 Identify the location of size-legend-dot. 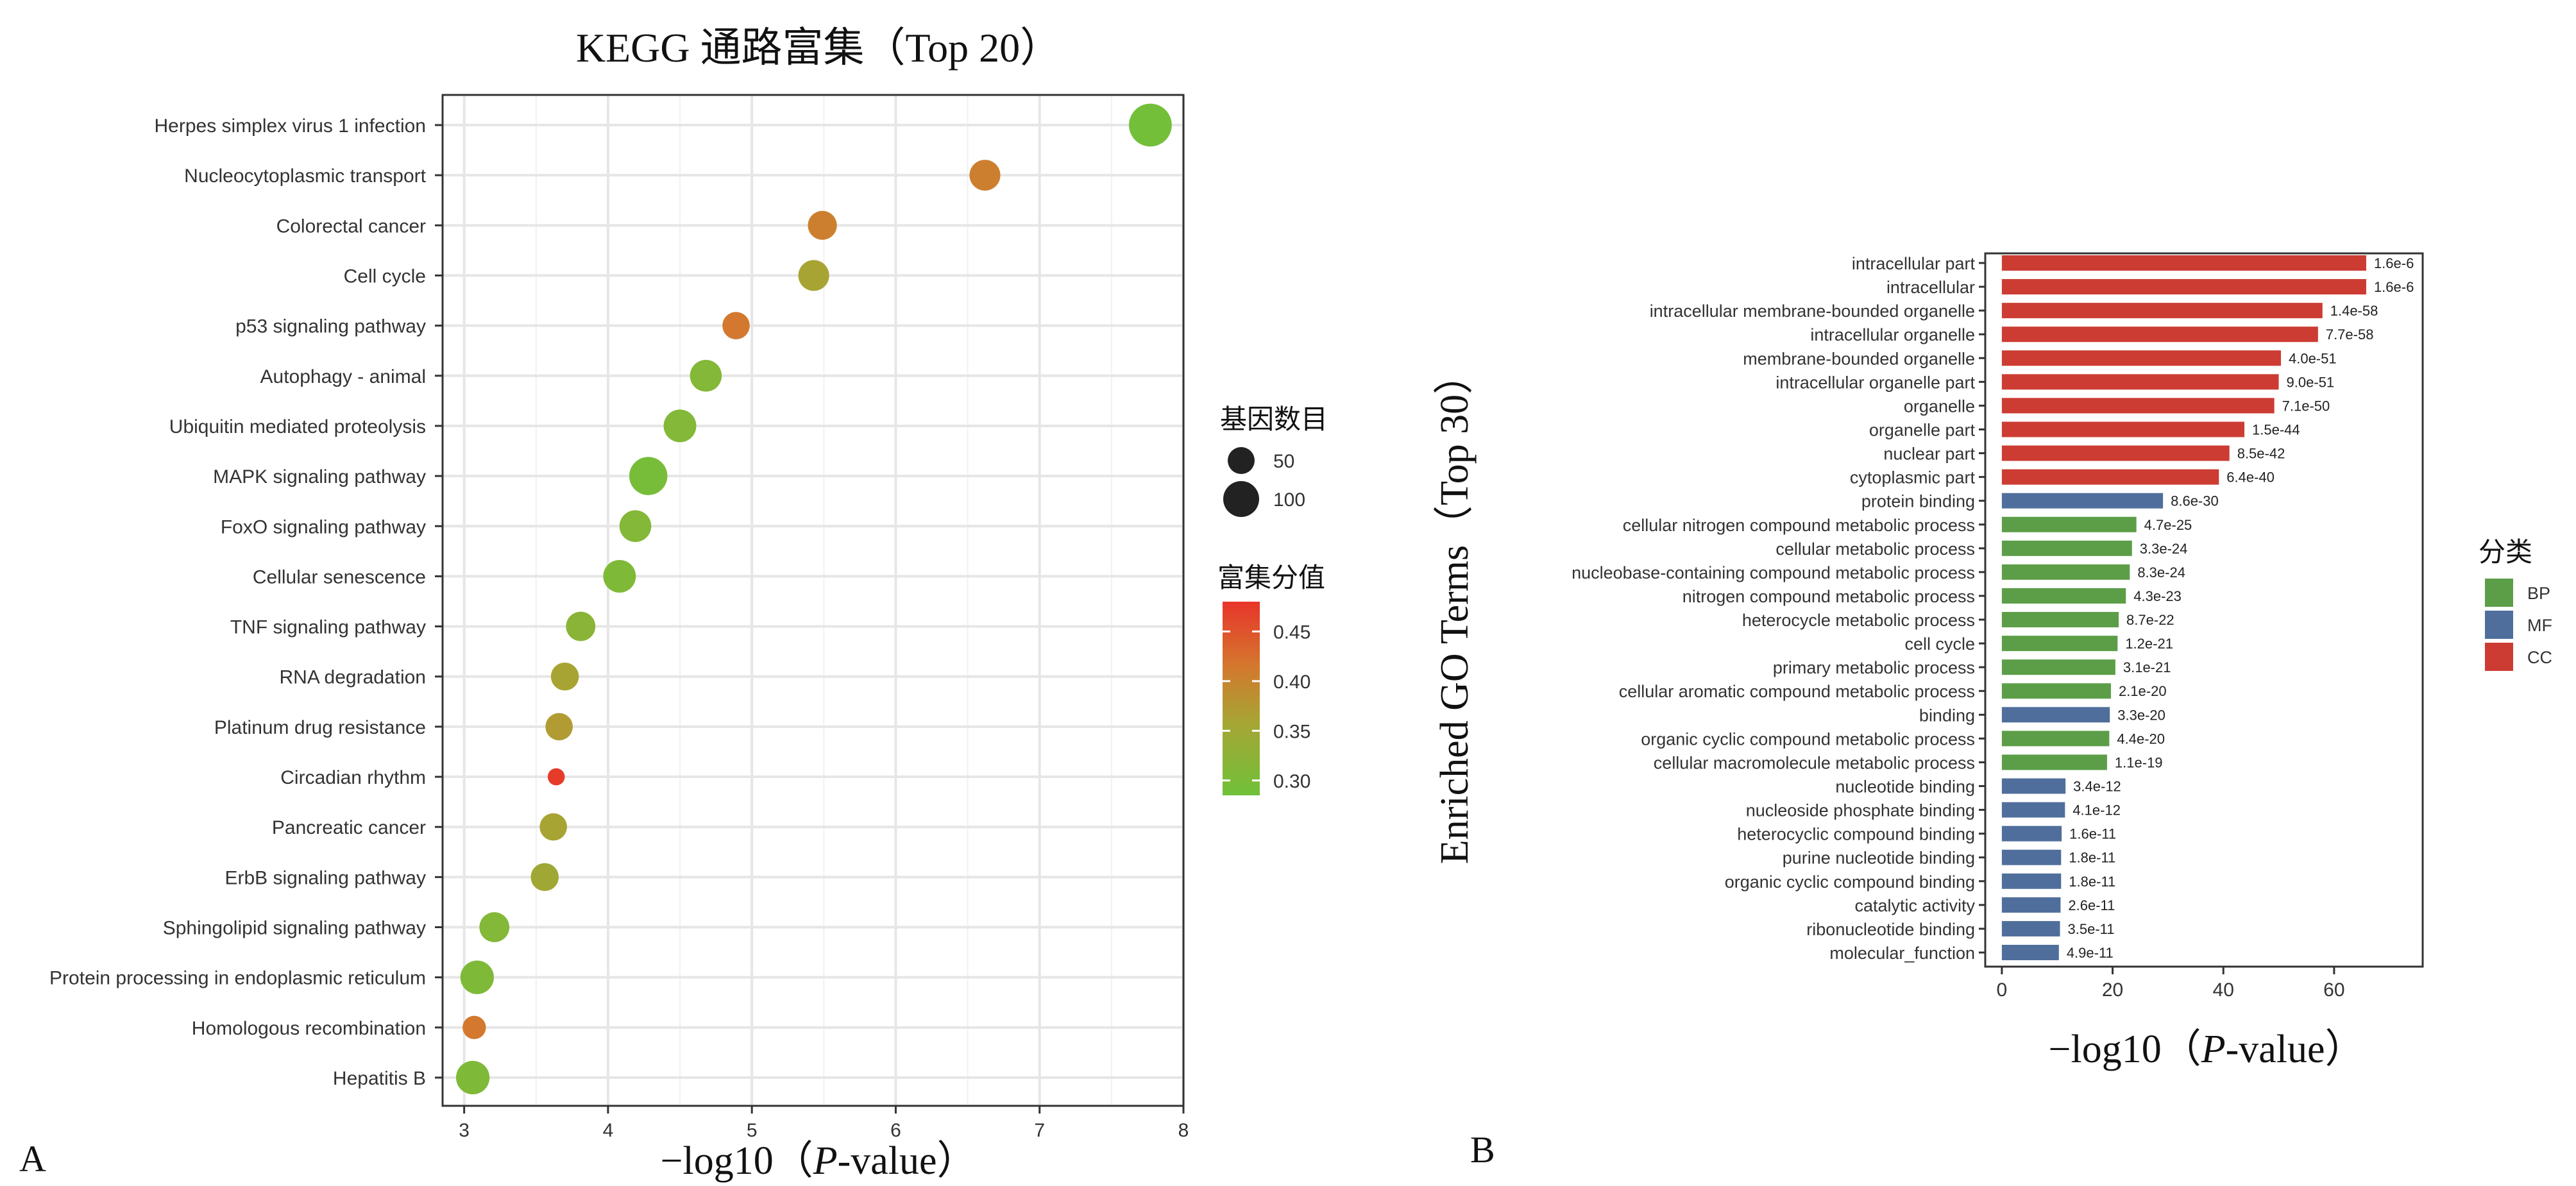
(1241, 460).